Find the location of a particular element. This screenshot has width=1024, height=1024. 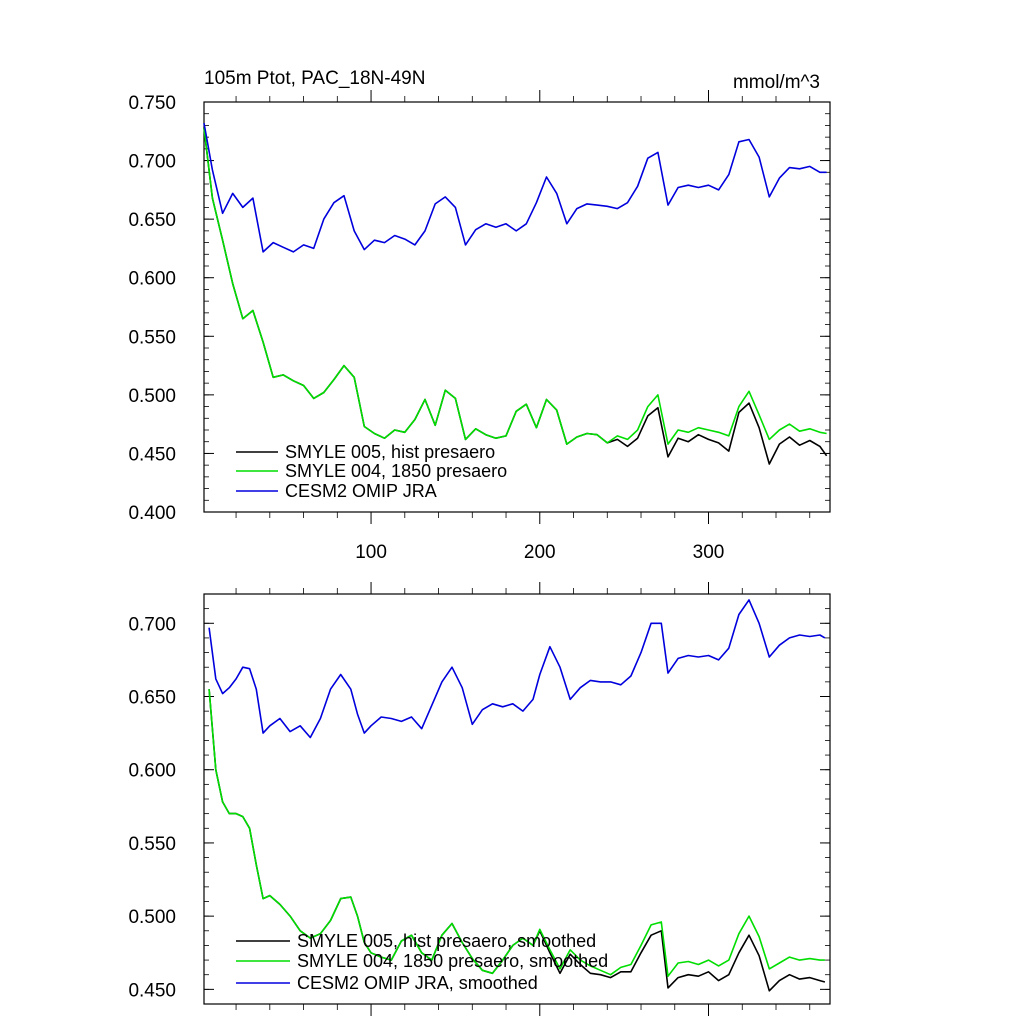

bottom-legend-label-smyle004: SMYLE 004, 1850 presaero, smoothed is located at coordinates (452, 961).